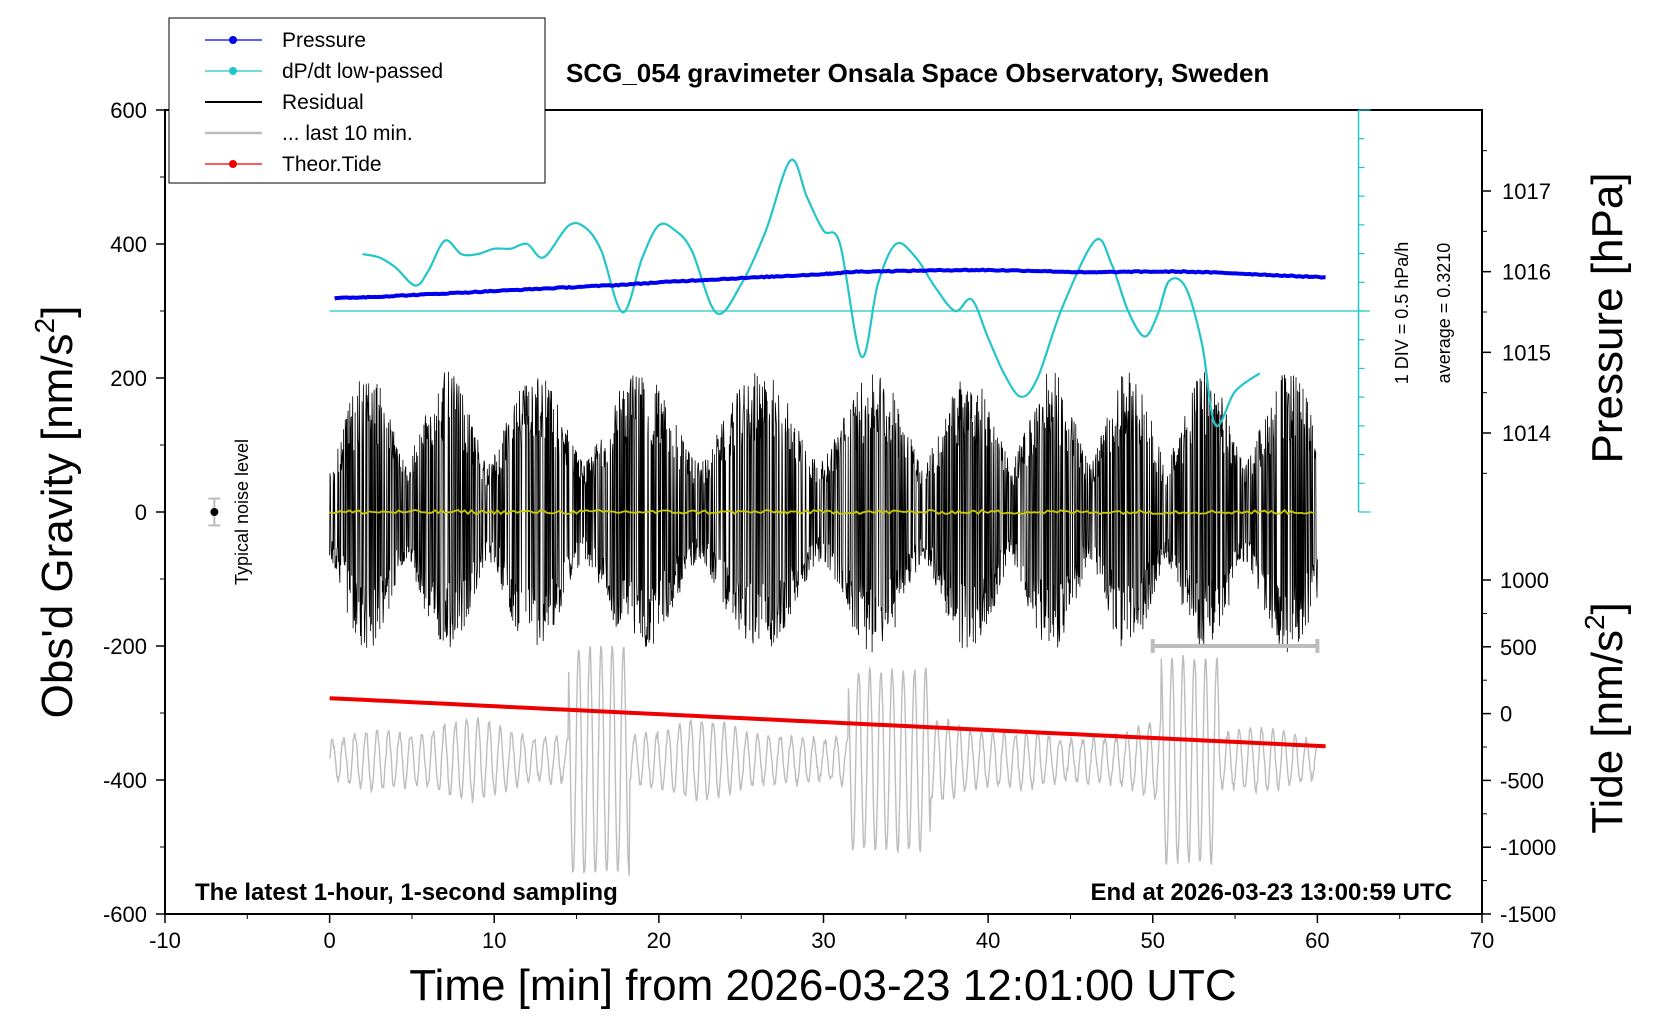 This screenshot has height=1020, width=1660. Describe the element at coordinates (1526, 191) in the screenshot. I see `y-pressure-tick-label: 1017` at that location.